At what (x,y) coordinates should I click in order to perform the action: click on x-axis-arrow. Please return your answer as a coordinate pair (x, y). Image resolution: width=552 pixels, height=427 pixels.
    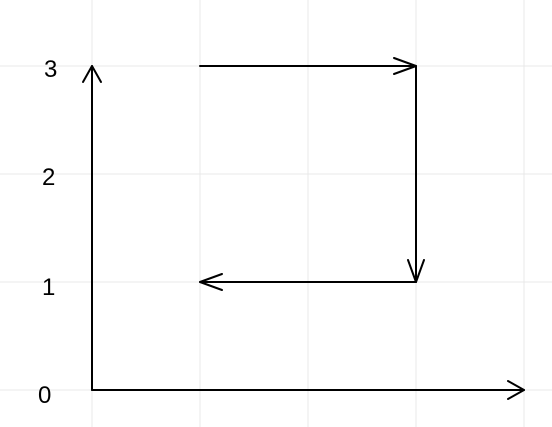
    Looking at the image, I should click on (308, 390).